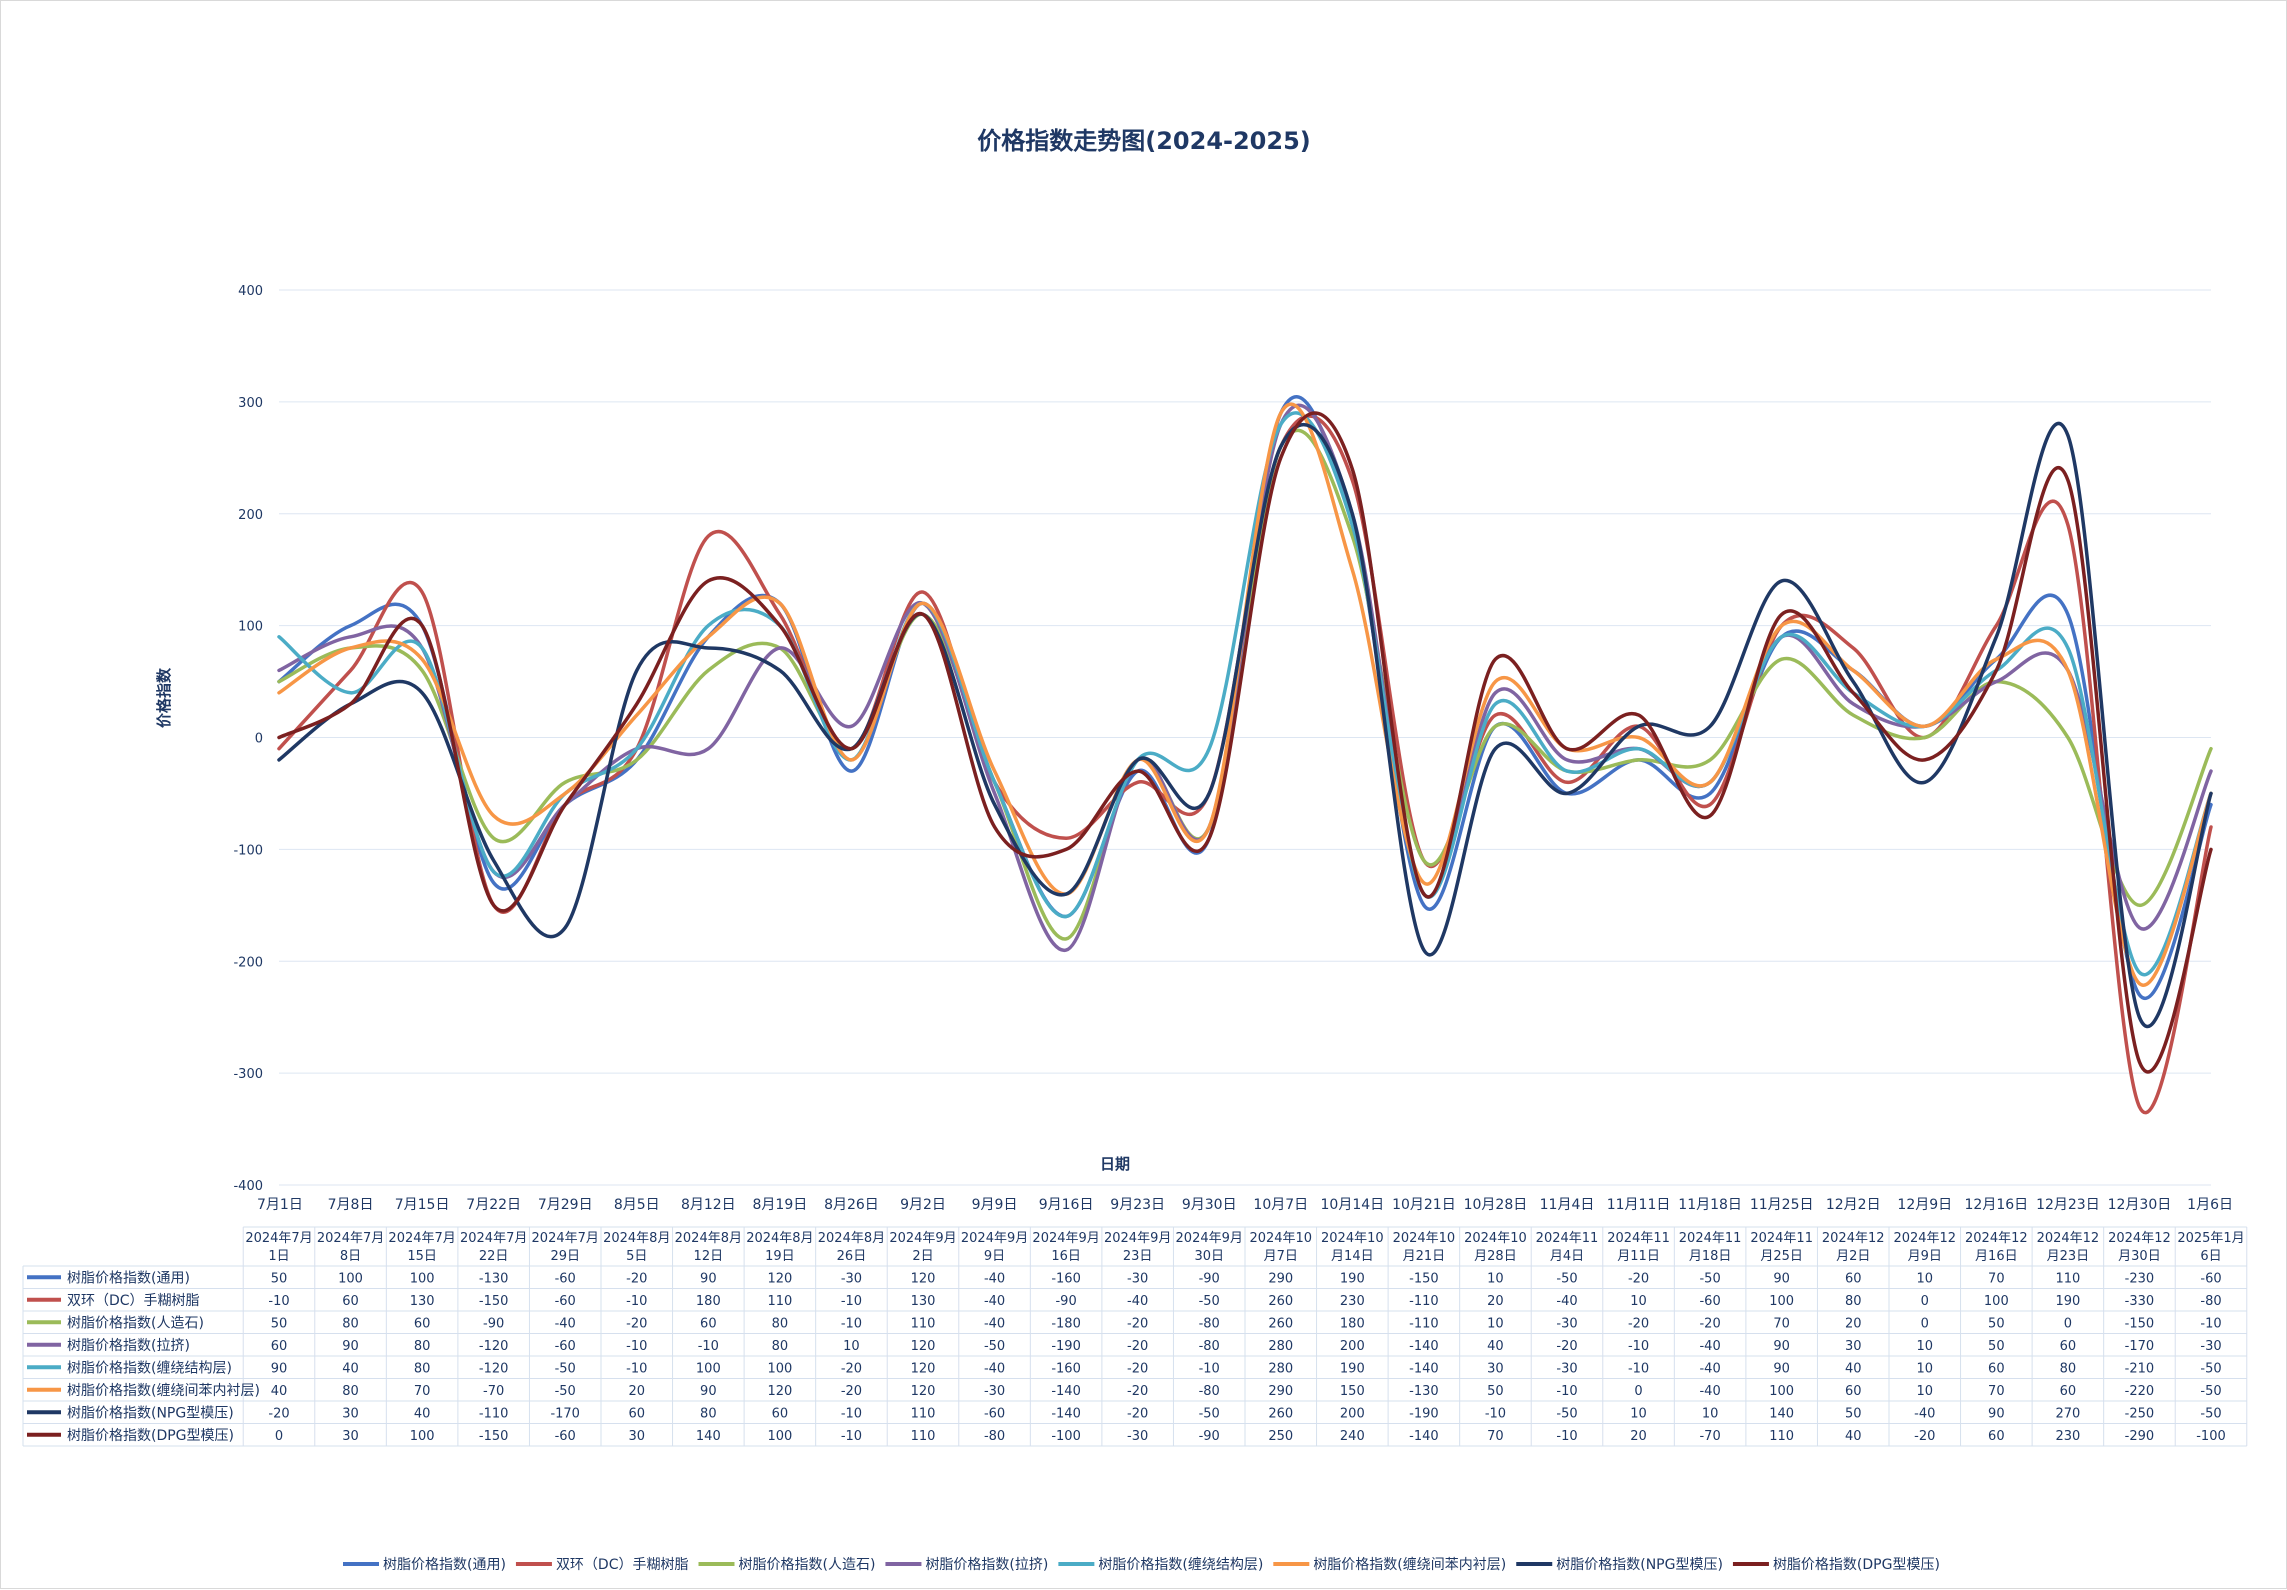  What do you see at coordinates (2210, 1238) in the screenshot?
I see `table-header-line1: 2025年1月` at bounding box center [2210, 1238].